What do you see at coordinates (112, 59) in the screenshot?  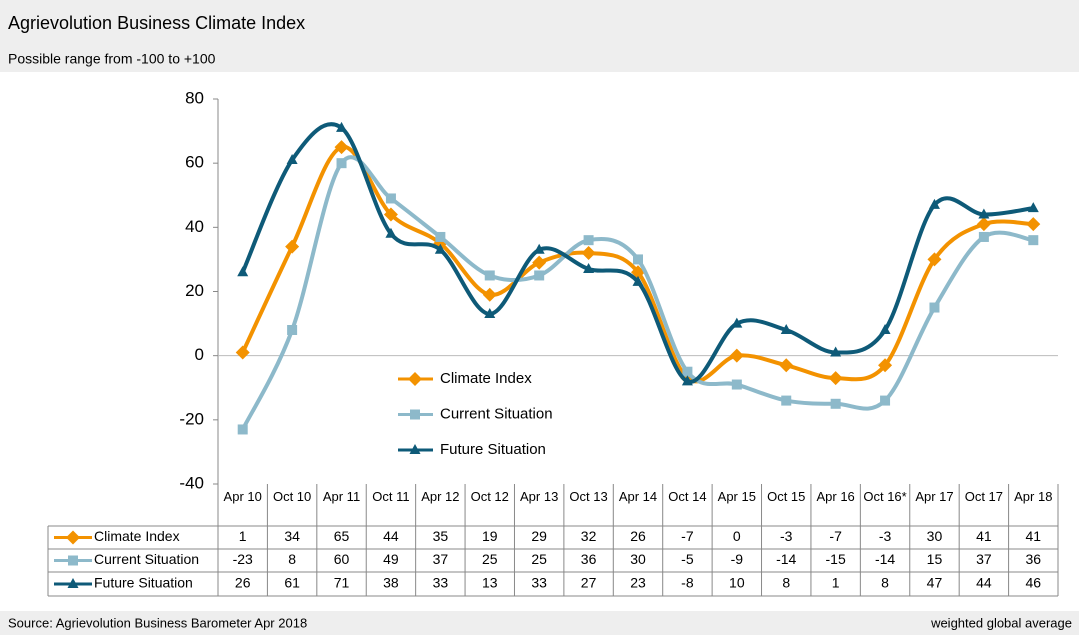 I see `subtitle: Possible range from -100 to +100` at bounding box center [112, 59].